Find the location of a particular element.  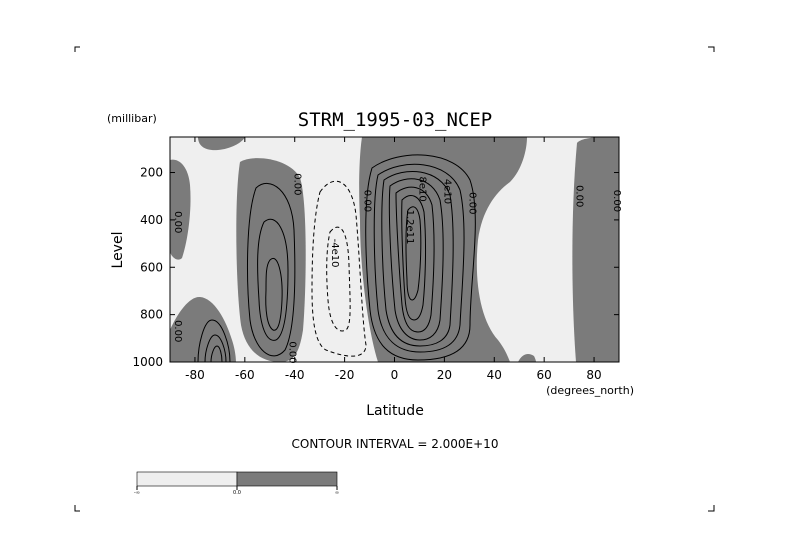

colorbar-label: -∞ is located at coordinates (137, 493).